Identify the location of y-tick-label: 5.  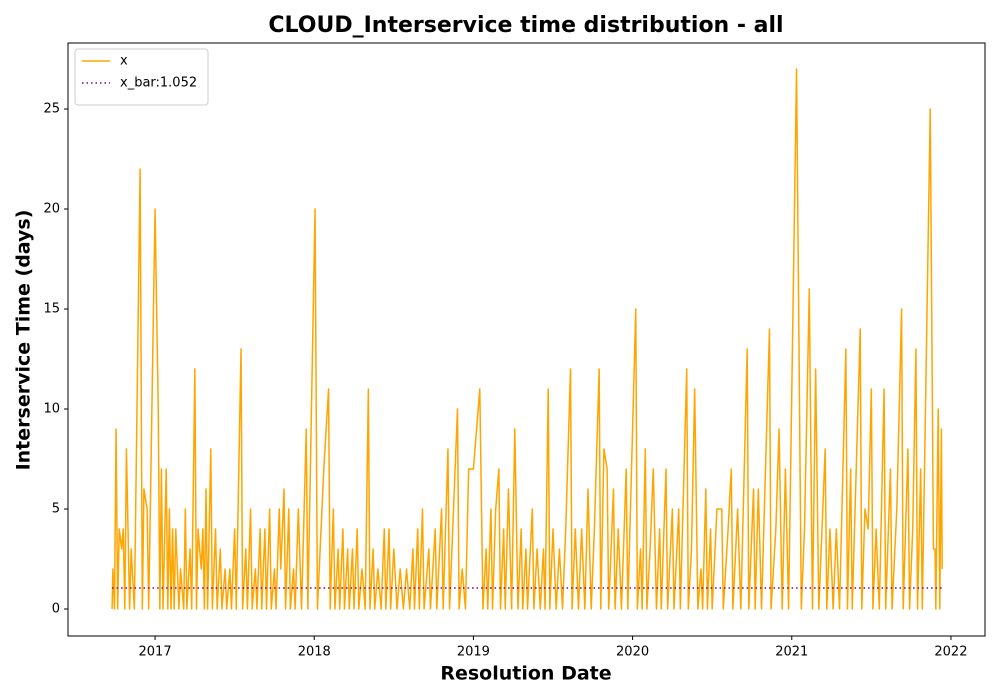
(56, 509).